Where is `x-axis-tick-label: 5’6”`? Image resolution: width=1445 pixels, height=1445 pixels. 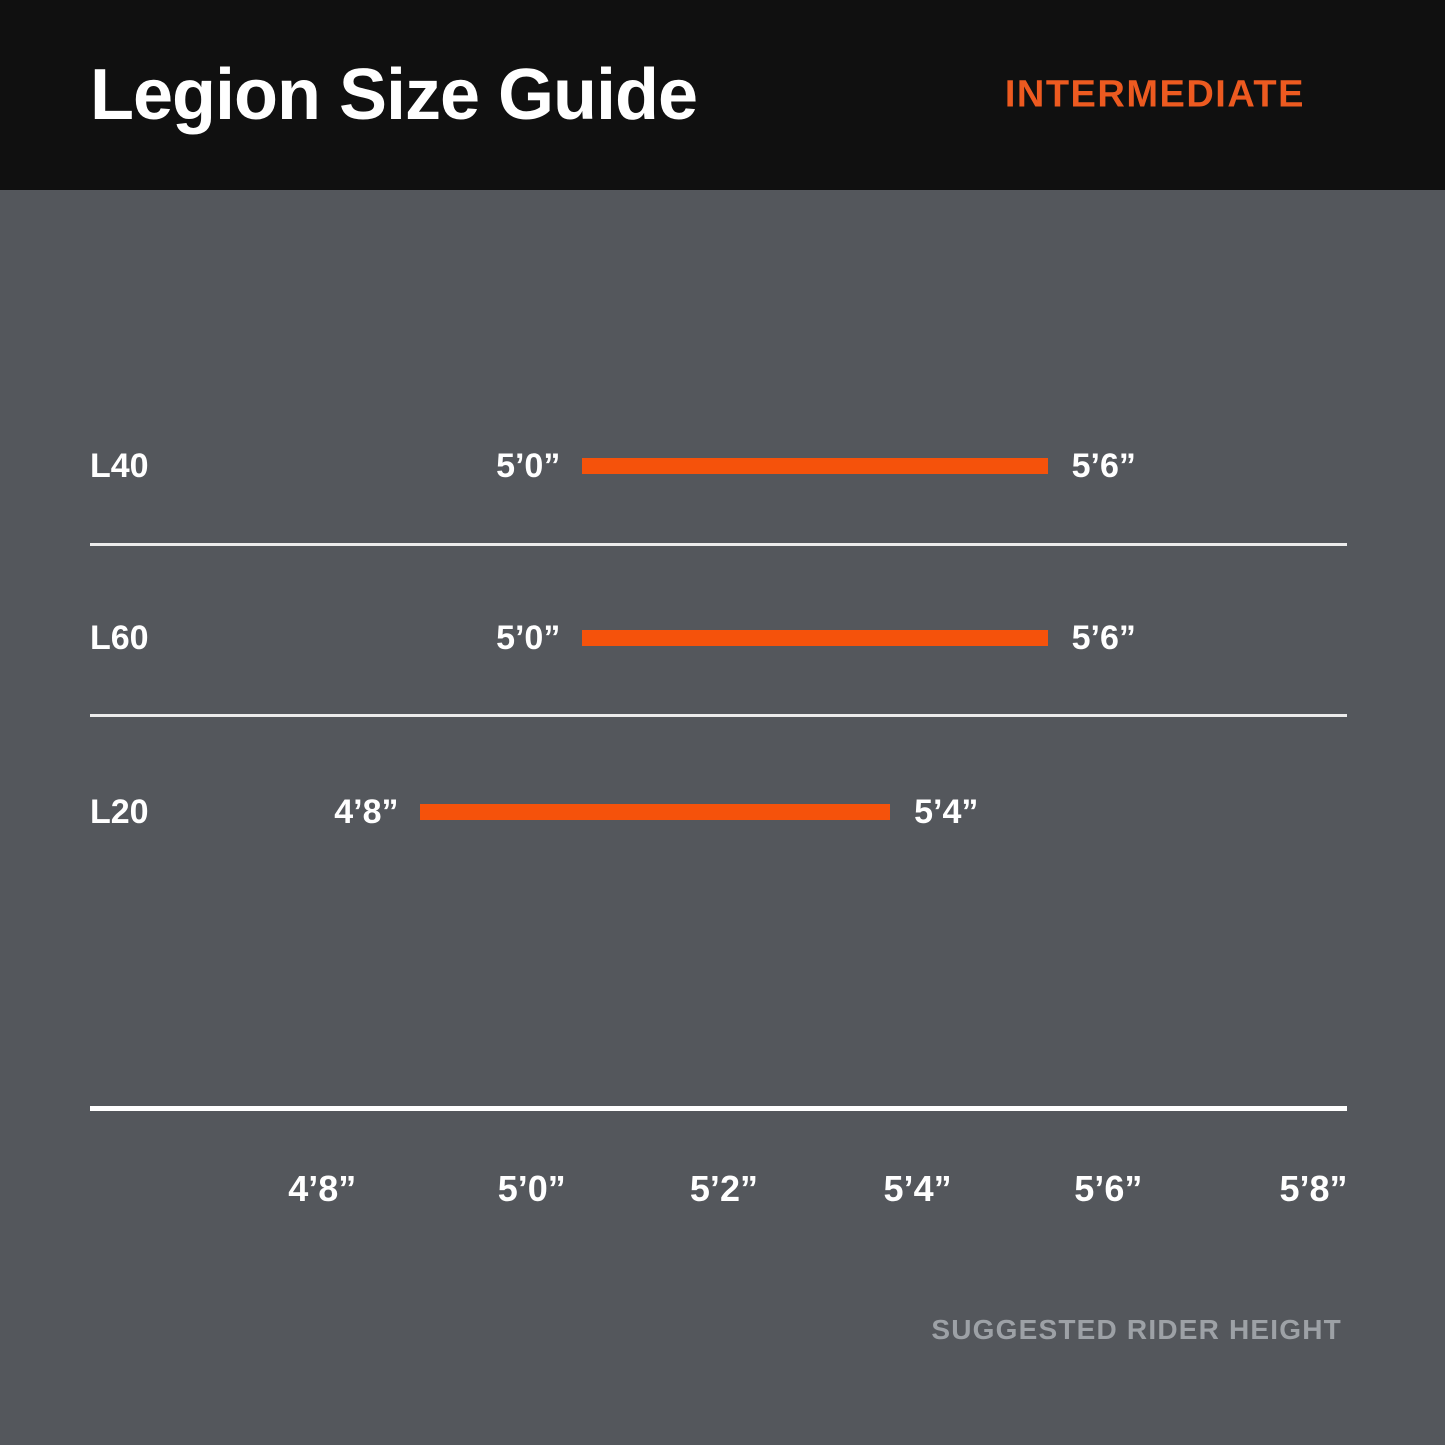
x-axis-tick-label: 5’6” is located at coordinates (1108, 1188).